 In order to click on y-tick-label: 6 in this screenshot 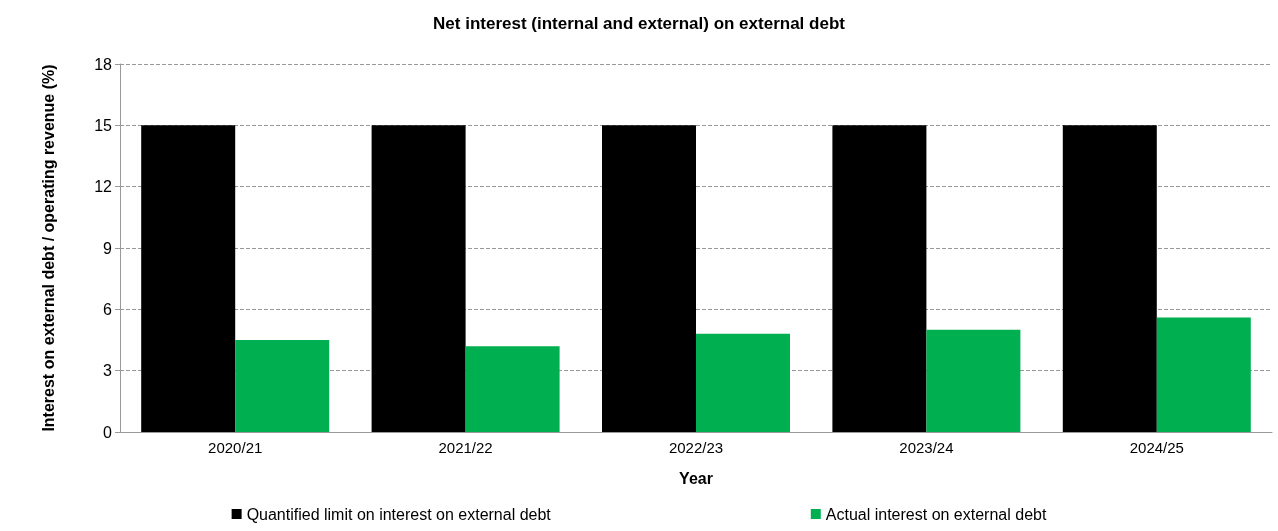, I will do `click(108, 309)`.